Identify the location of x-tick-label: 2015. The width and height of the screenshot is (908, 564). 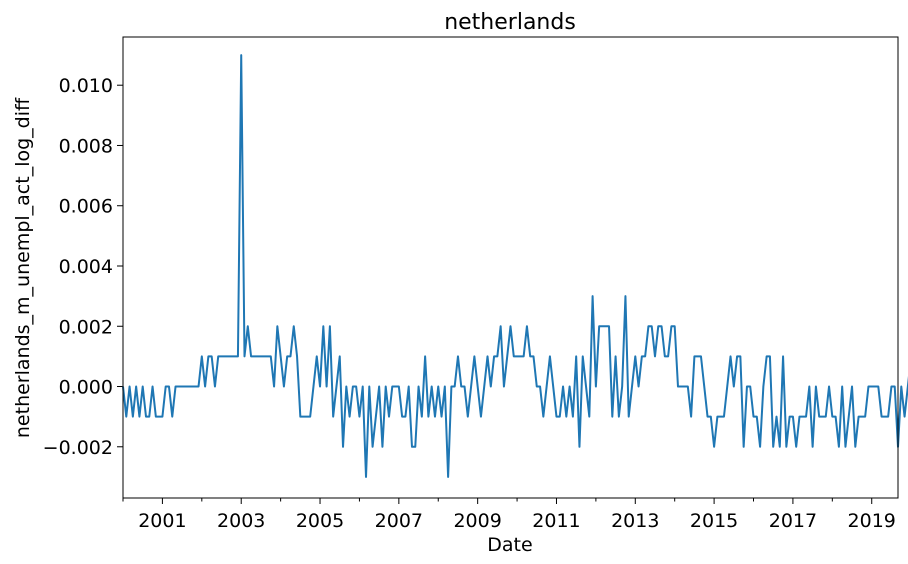
(714, 521).